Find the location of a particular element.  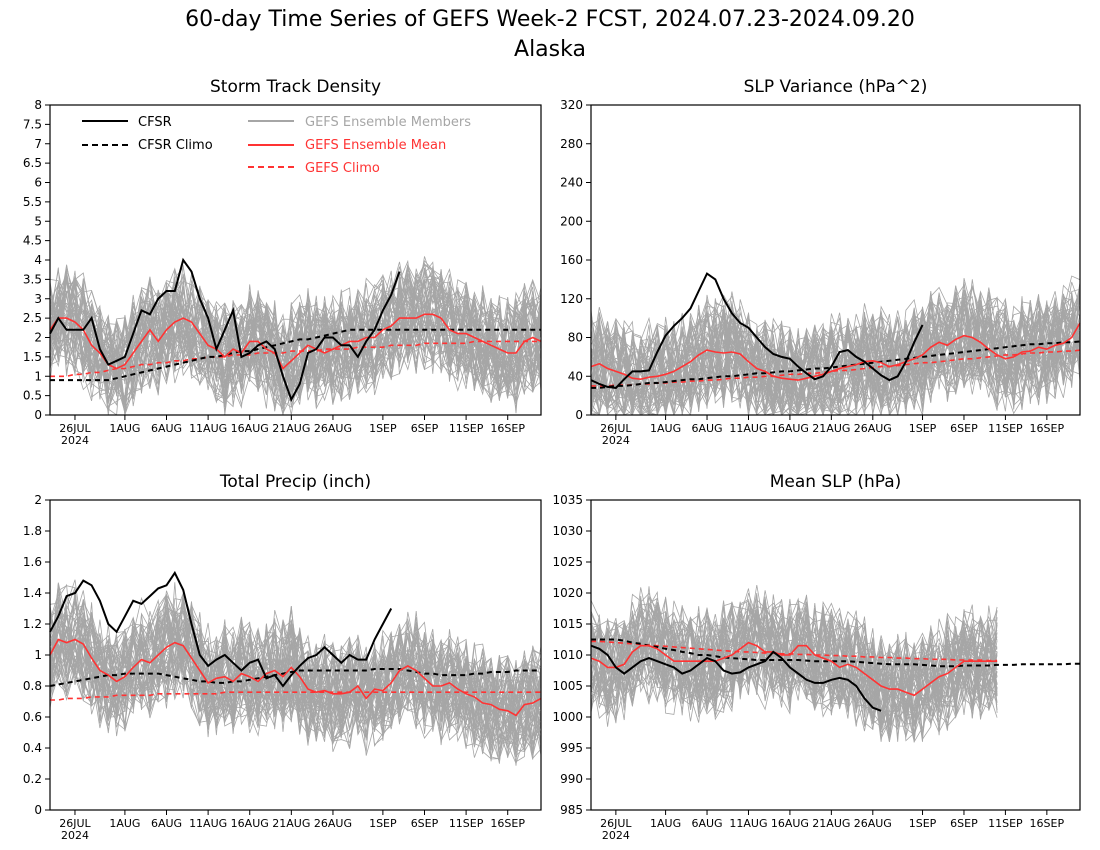

y-tick-label: 990 is located at coordinates (571, 779).